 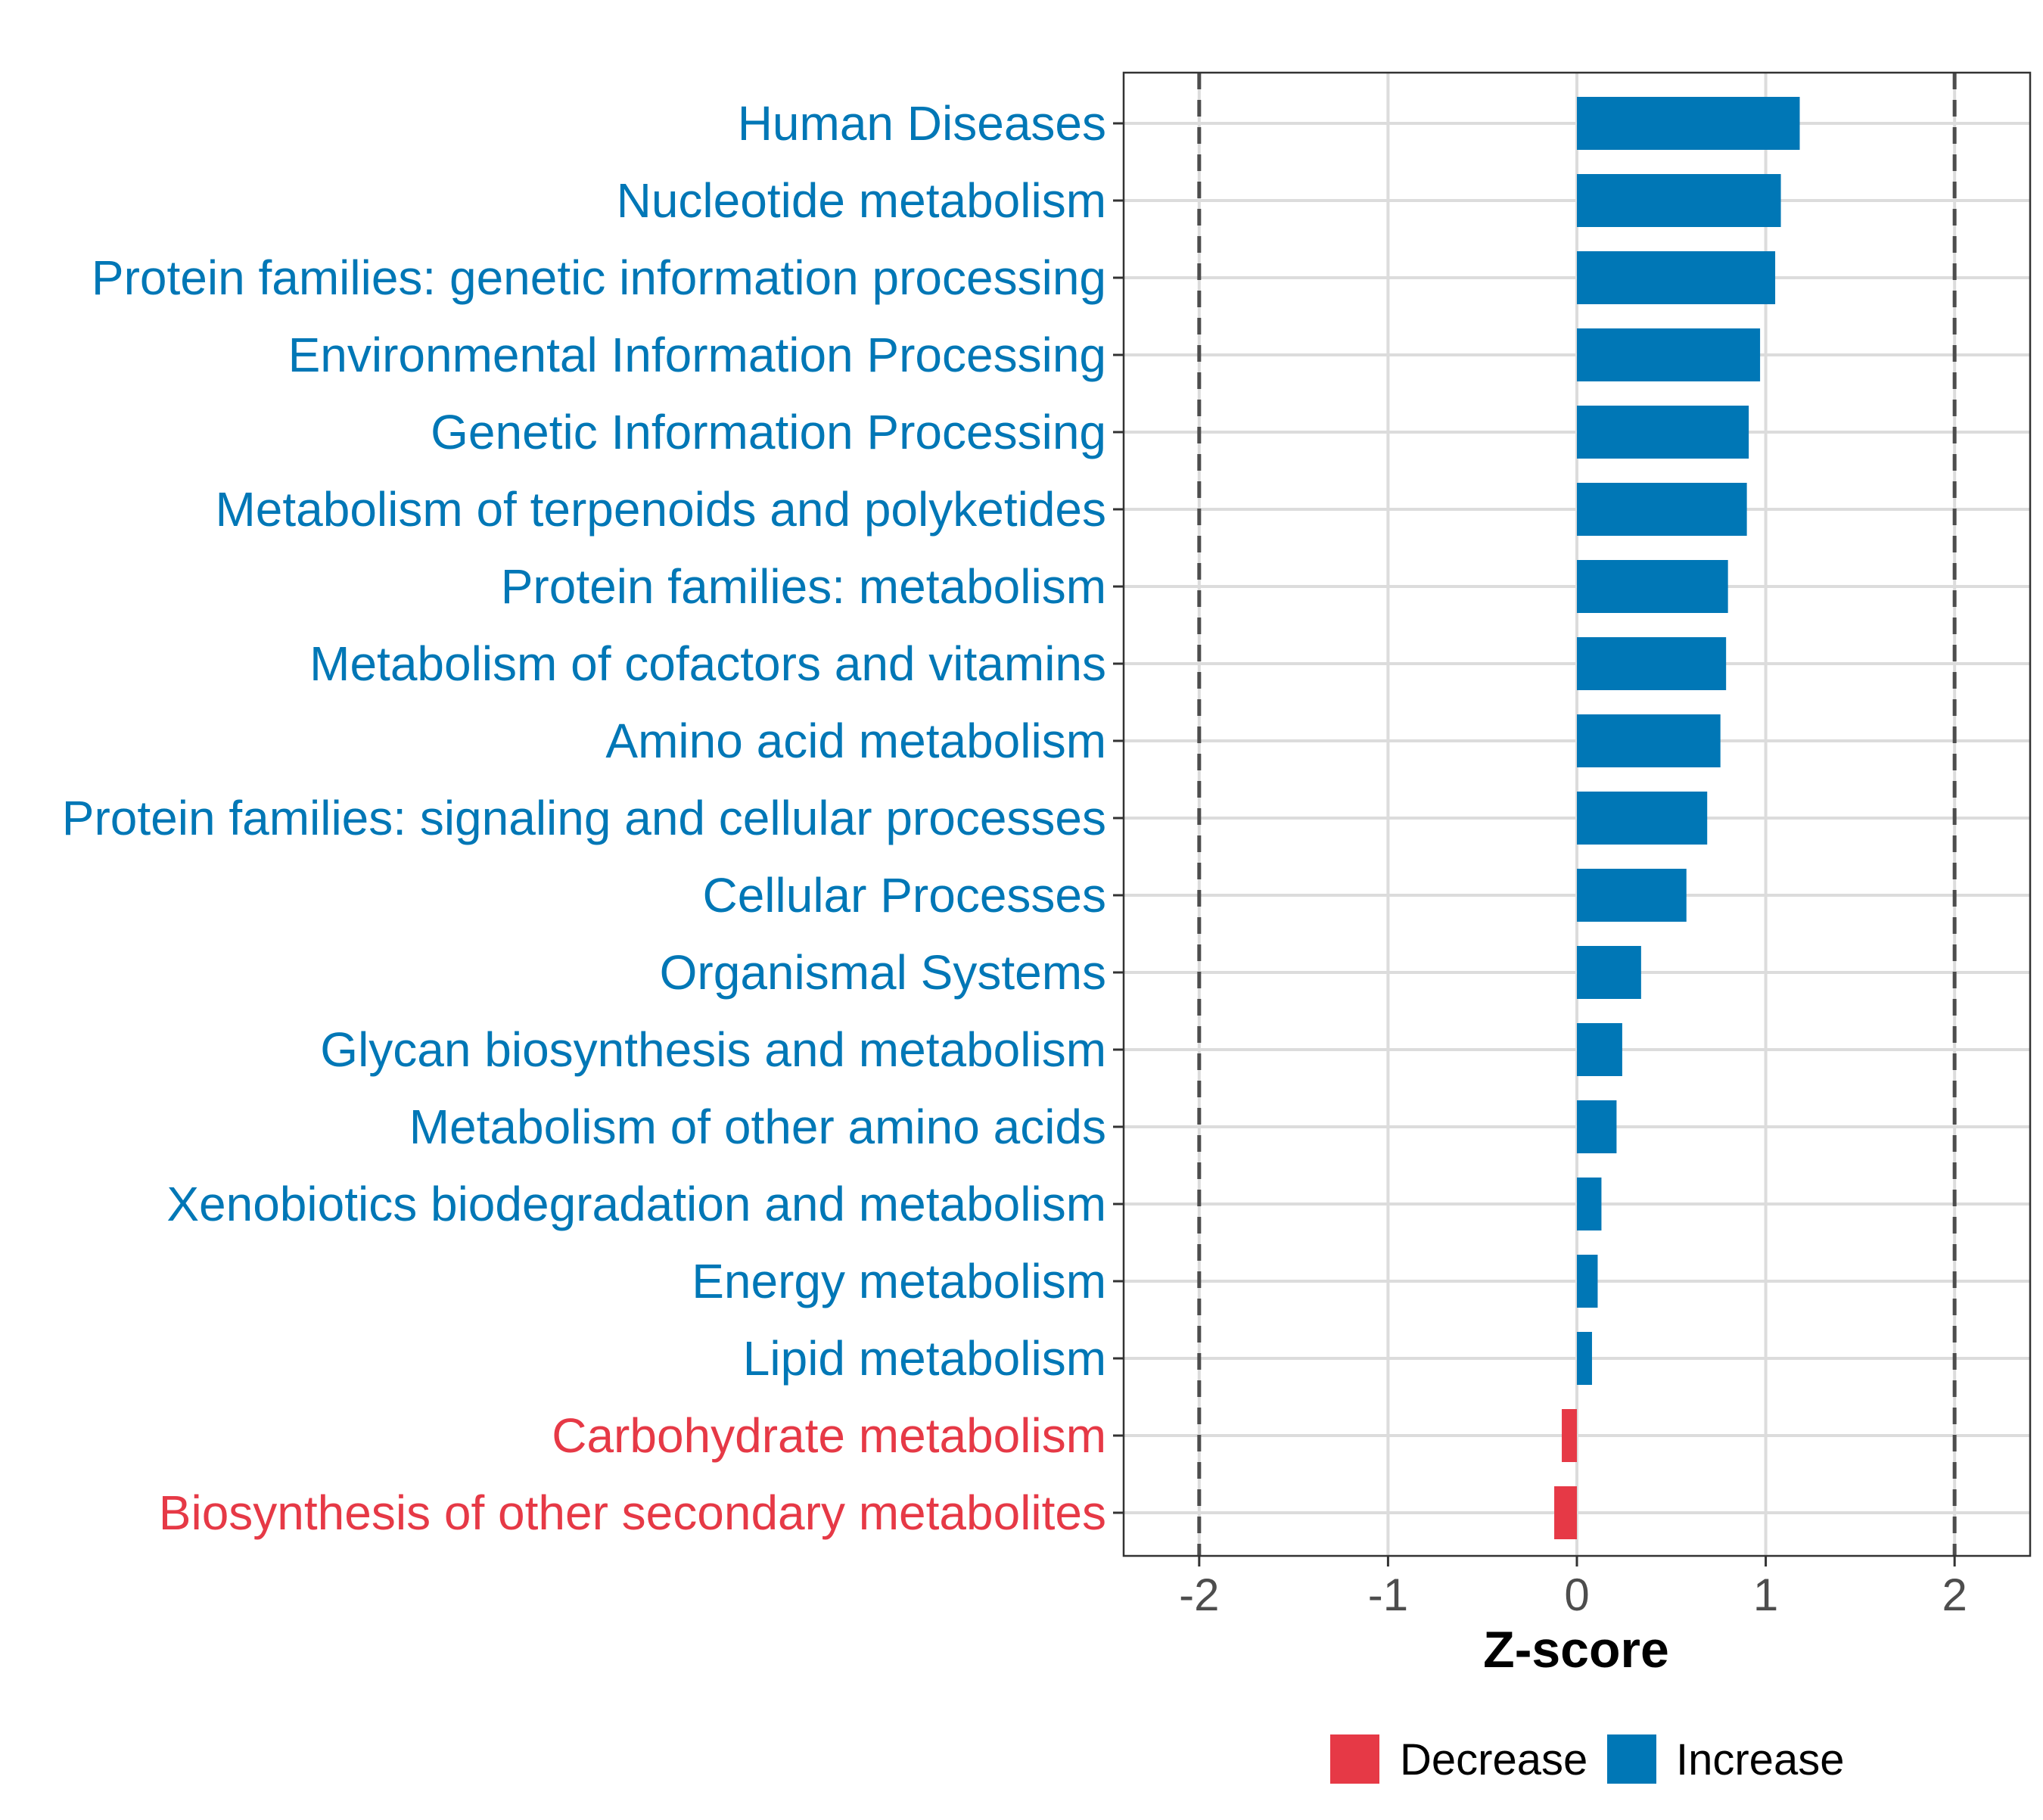 What do you see at coordinates (1119, 818) in the screenshot?
I see `y-axis-ticks` at bounding box center [1119, 818].